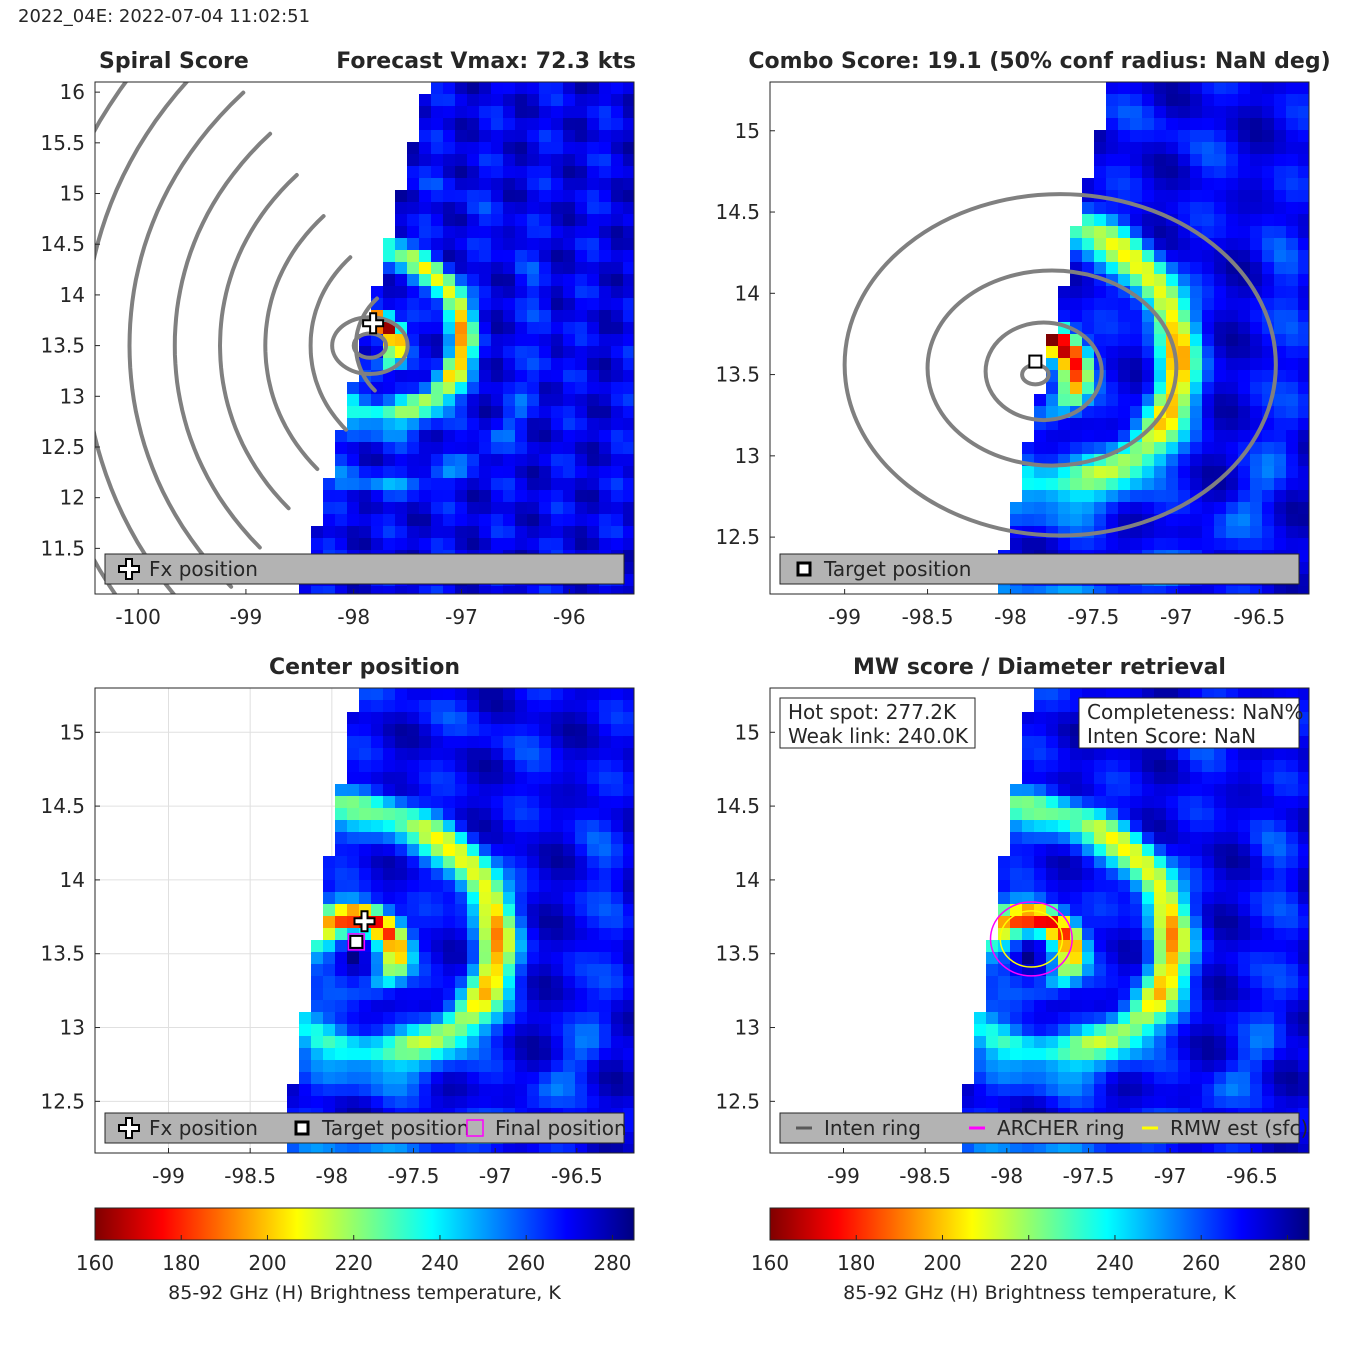 This screenshot has height=1350, width=1350. Describe the element at coordinates (112, 338) in the screenshot. I see `contour-line` at that location.